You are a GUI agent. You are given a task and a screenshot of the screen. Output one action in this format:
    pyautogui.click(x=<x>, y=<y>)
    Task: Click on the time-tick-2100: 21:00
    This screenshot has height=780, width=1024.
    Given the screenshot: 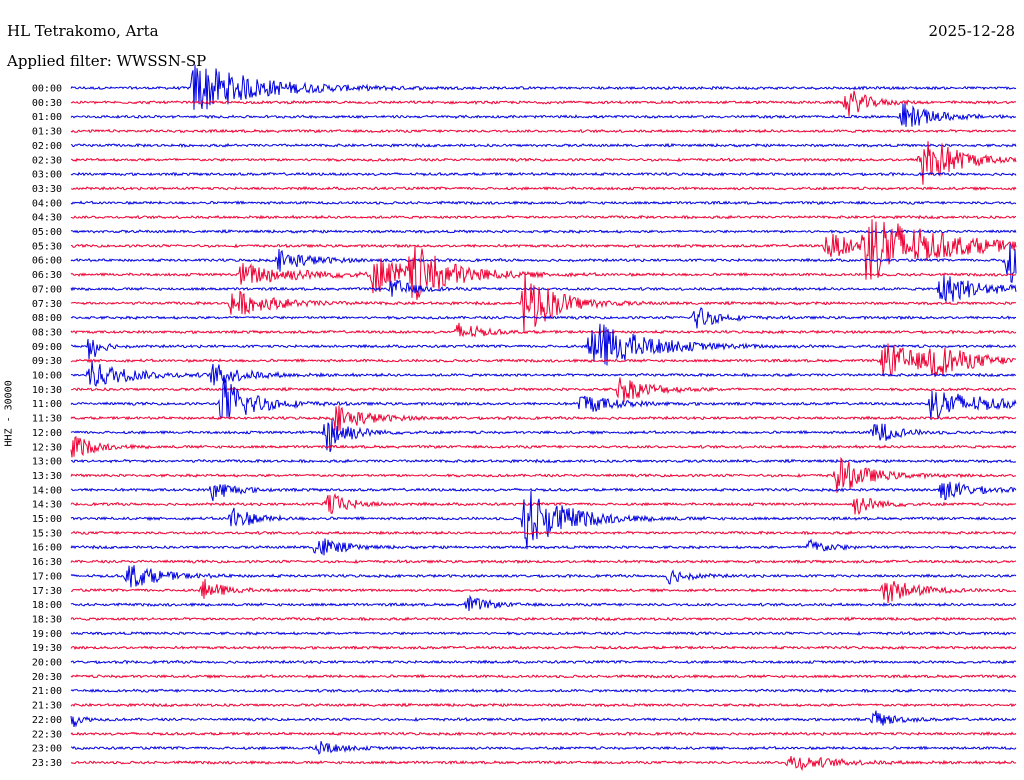 What is the action you would take?
    pyautogui.click(x=47, y=691)
    